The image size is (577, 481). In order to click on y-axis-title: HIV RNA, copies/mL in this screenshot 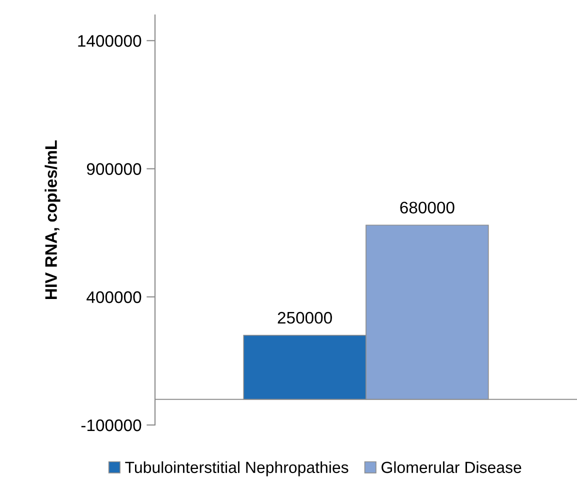, I will do `click(52, 219)`.